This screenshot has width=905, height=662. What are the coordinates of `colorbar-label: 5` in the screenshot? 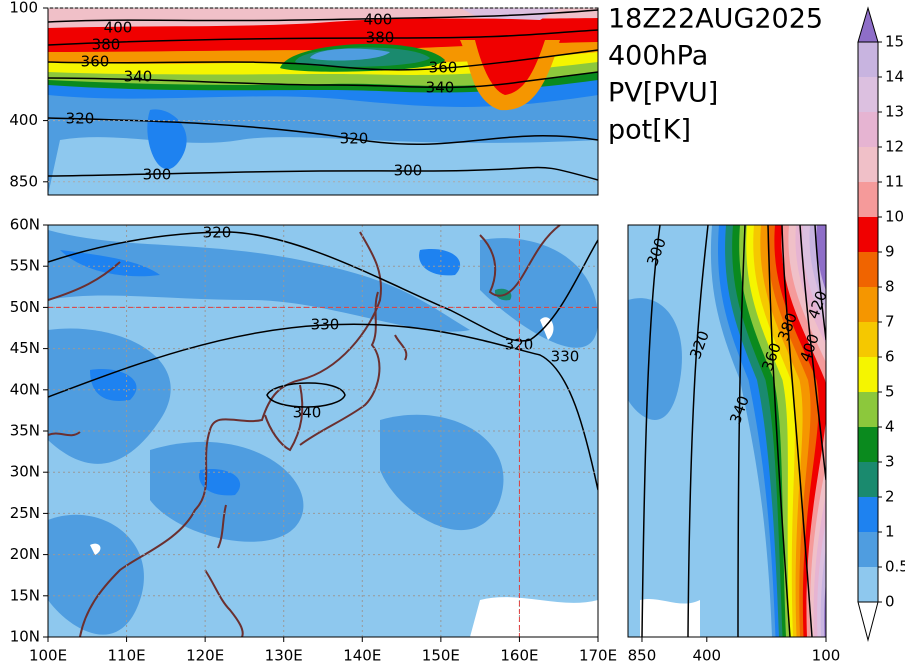 It's located at (890, 392).